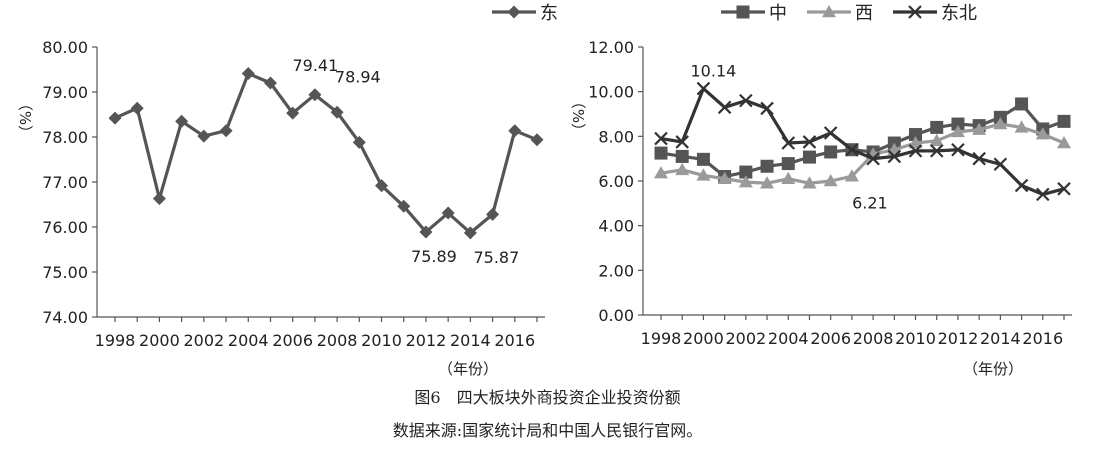 The image size is (1095, 455). I want to click on panel1-xtick-label: 2008, so click(337, 340).